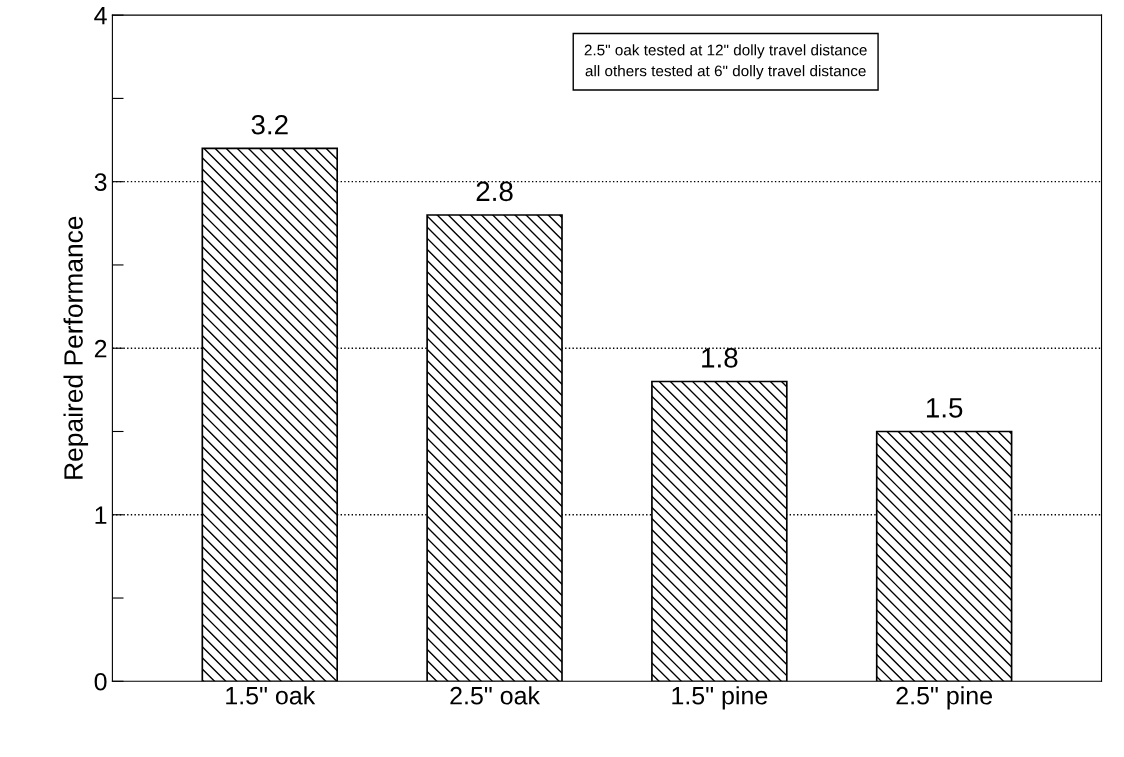 The width and height of the screenshot is (1124, 757). Describe the element at coordinates (100, 16) in the screenshot. I see `y-tick-label: 4` at that location.